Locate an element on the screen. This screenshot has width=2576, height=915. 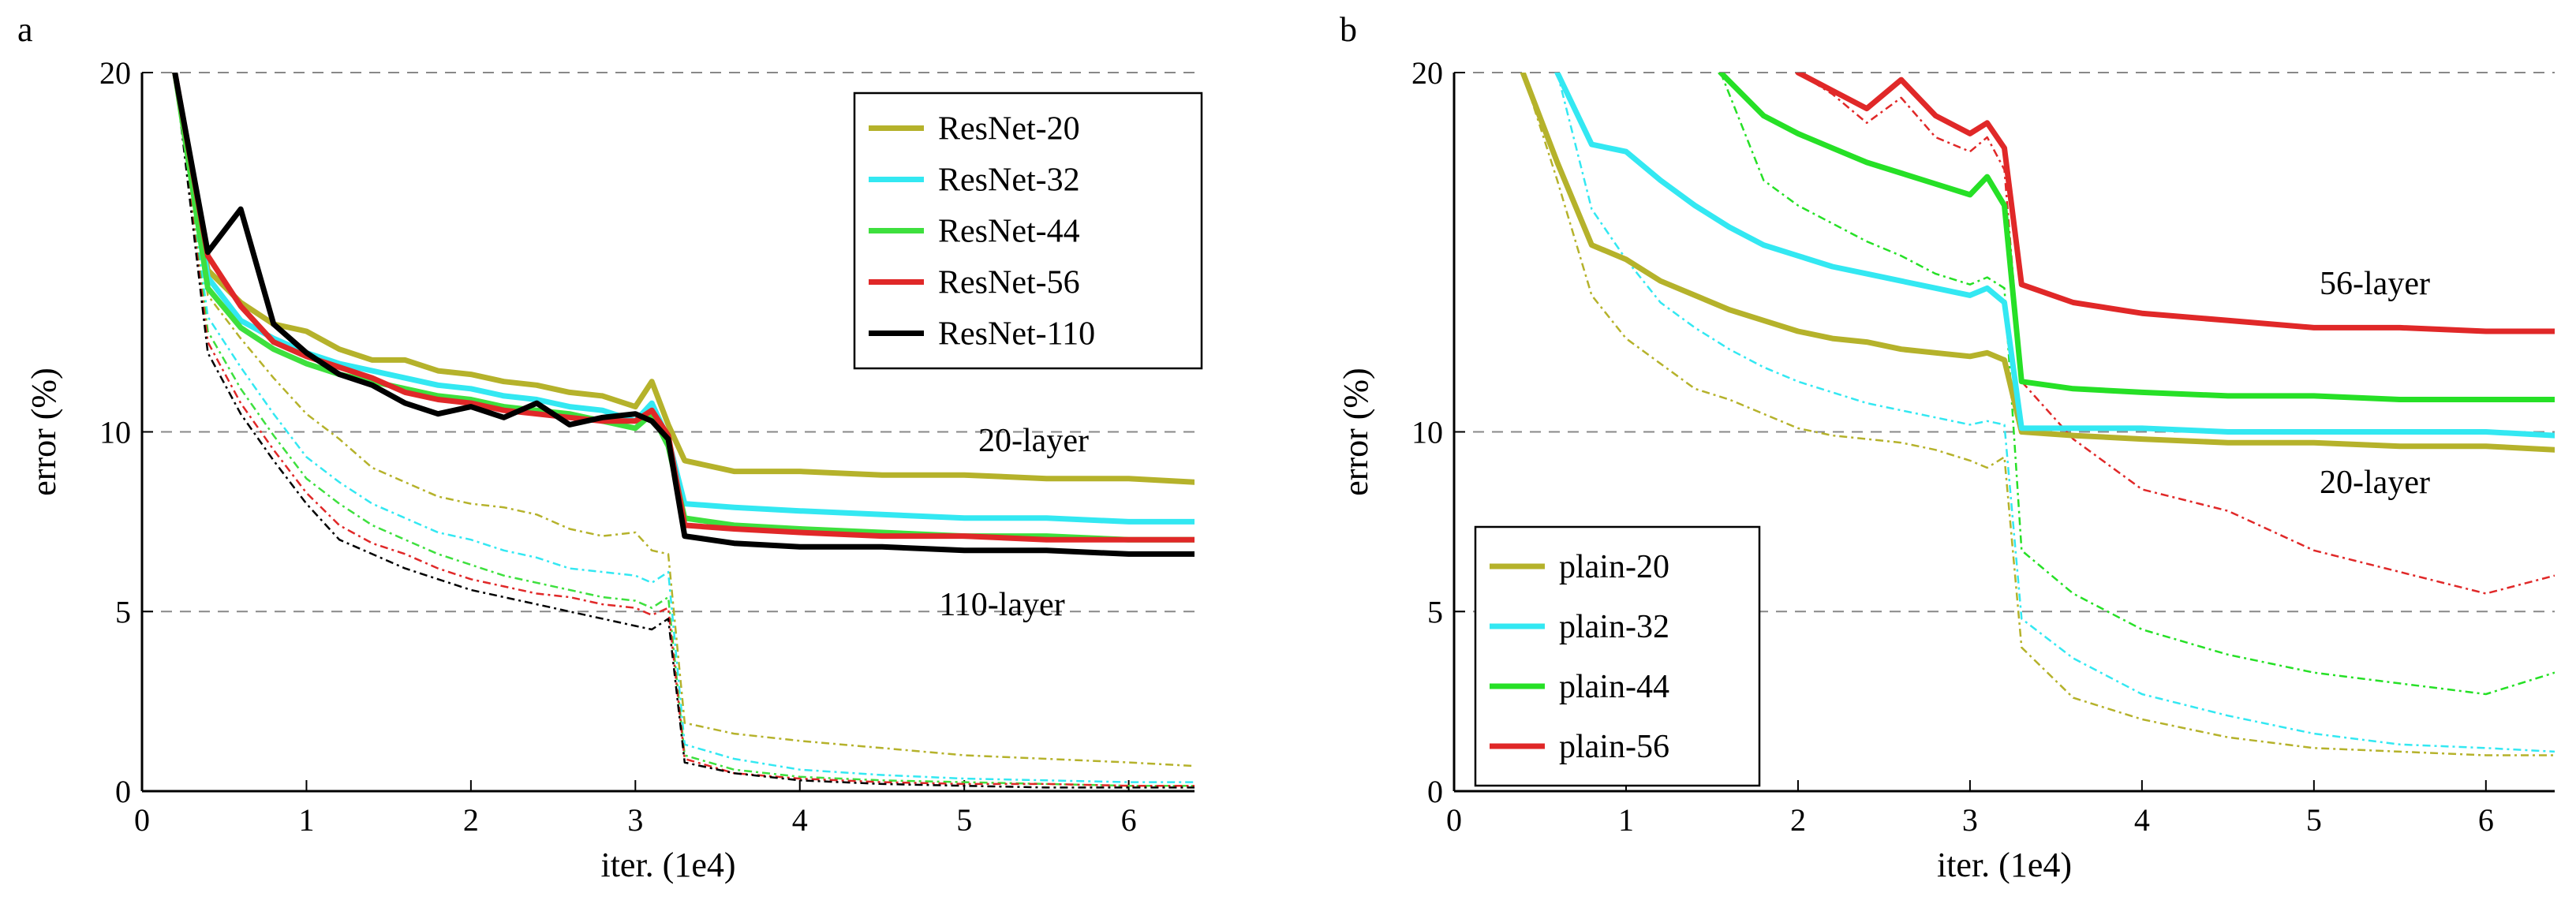
legend-box is located at coordinates (1617, 656).